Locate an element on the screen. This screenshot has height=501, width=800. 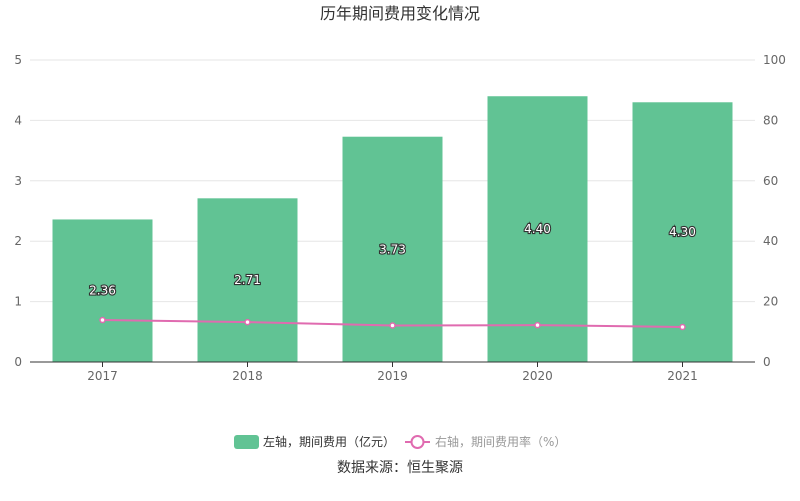
legend-bar-swatch is located at coordinates (246, 442).